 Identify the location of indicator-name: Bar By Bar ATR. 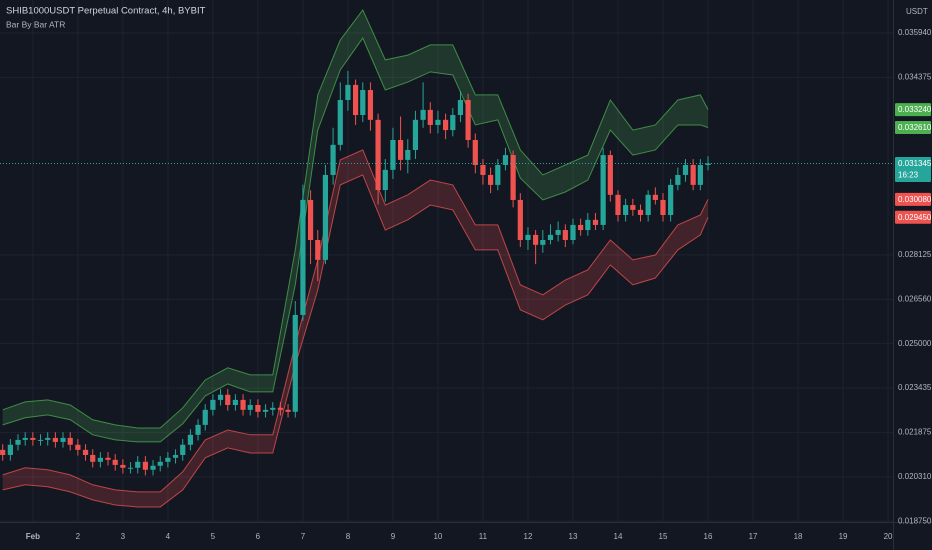
(35, 24).